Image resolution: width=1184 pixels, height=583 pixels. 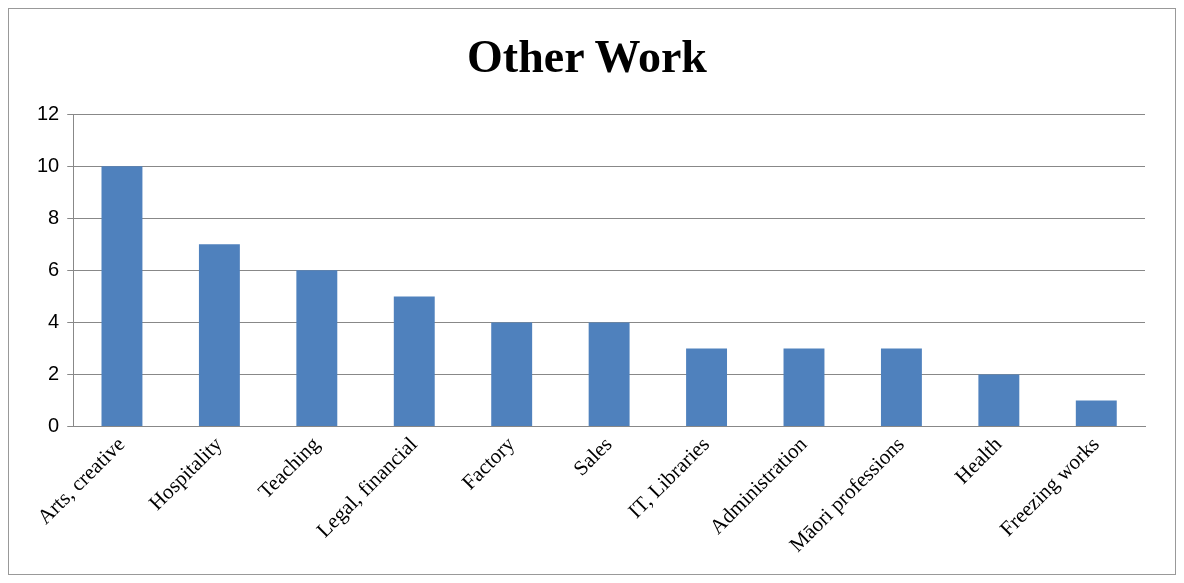 What do you see at coordinates (54, 268) in the screenshot?
I see `y-tick-label: 6` at bounding box center [54, 268].